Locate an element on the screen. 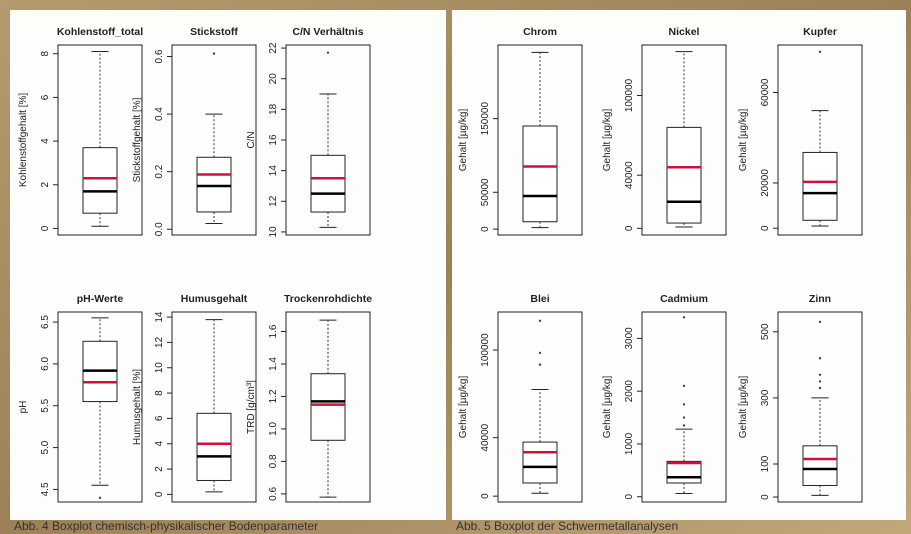 The width and height of the screenshot is (911, 534). y-tick-label: 300 is located at coordinates (765, 397).